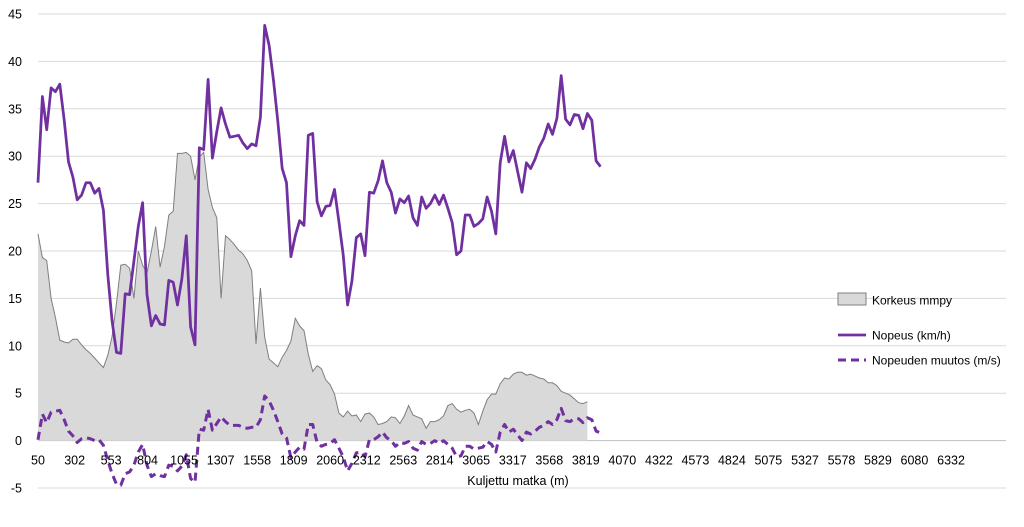  I want to click on x-tick-label: 4573, so click(695, 461).